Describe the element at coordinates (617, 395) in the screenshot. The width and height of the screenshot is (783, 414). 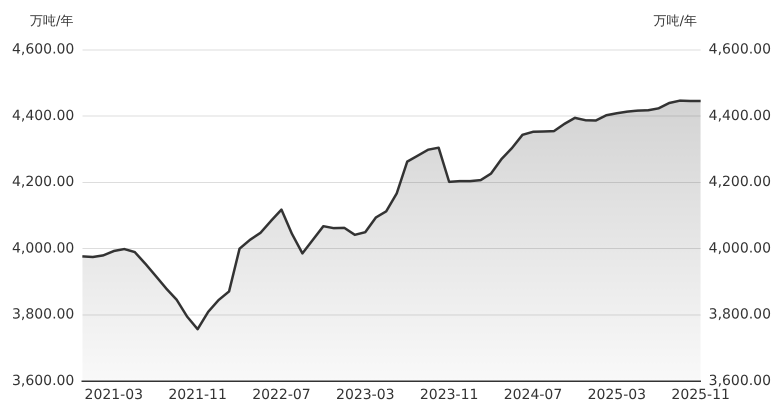
I see `x-tick-label: 2025-03` at that location.